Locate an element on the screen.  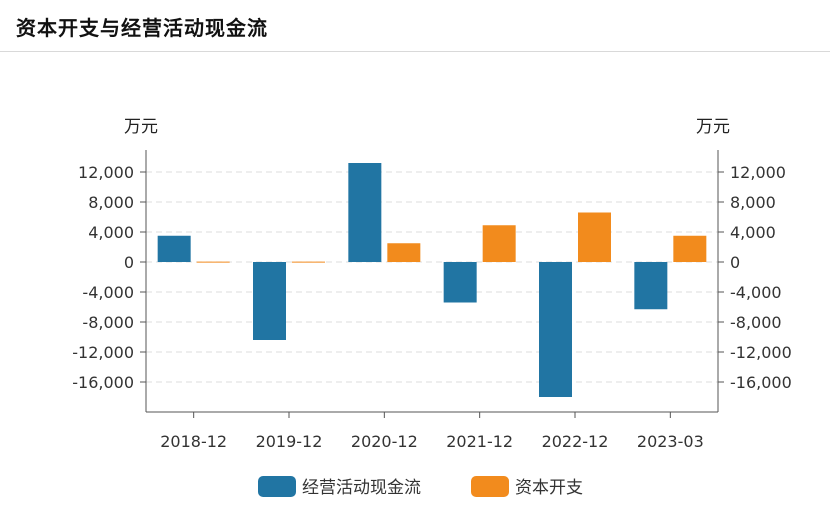
x-tick-label: 2022-12 is located at coordinates (575, 441).